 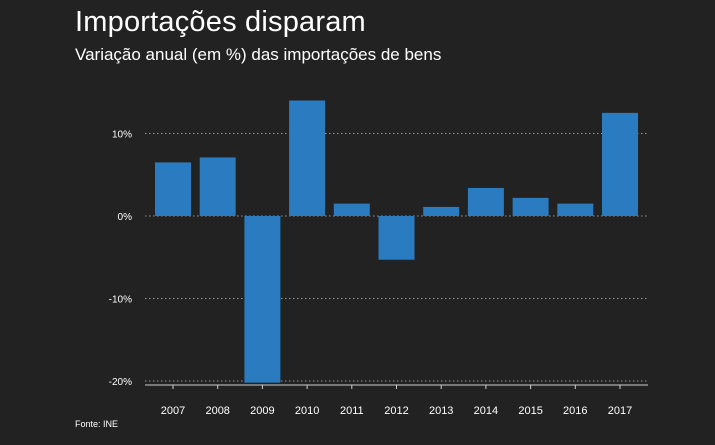 What do you see at coordinates (173, 189) in the screenshot?
I see `bar-2007` at bounding box center [173, 189].